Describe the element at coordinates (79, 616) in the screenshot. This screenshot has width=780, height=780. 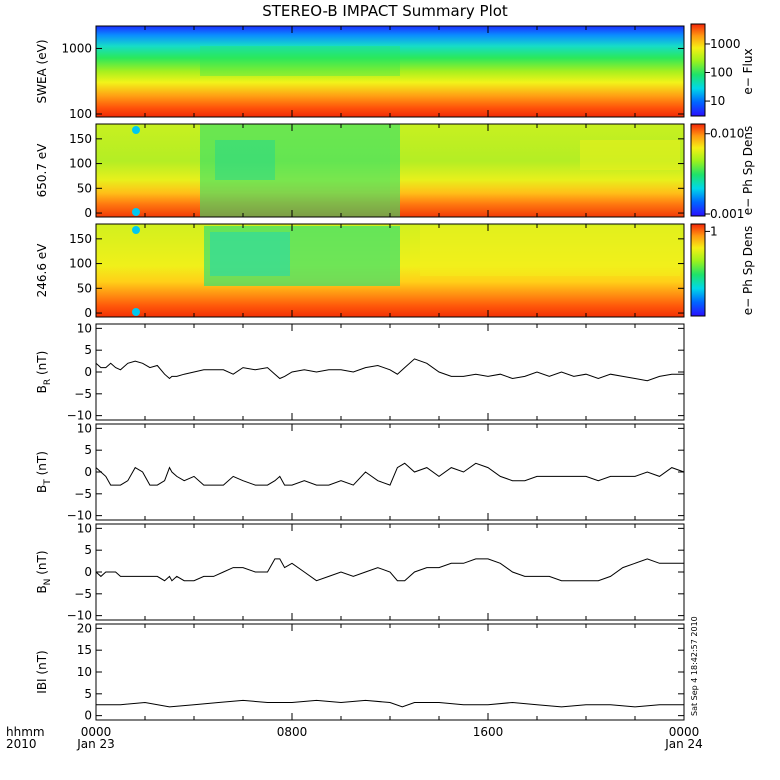
I see `panel-5-ytick-label-0: −10` at that location.